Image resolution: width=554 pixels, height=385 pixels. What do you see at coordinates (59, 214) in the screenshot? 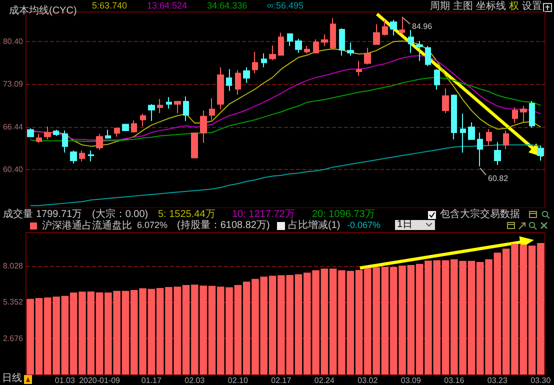
I see `text: 1799.71万` at bounding box center [59, 214].